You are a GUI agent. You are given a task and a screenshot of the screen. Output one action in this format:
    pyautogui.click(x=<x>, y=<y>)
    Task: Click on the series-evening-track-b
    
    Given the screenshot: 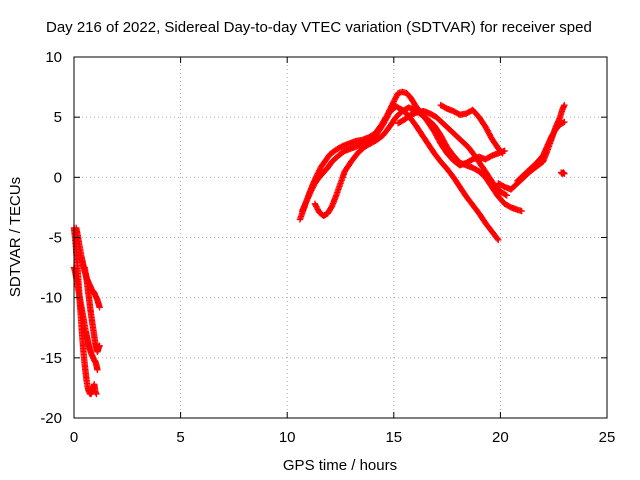 What is the action you would take?
    pyautogui.click(x=541, y=151)
    